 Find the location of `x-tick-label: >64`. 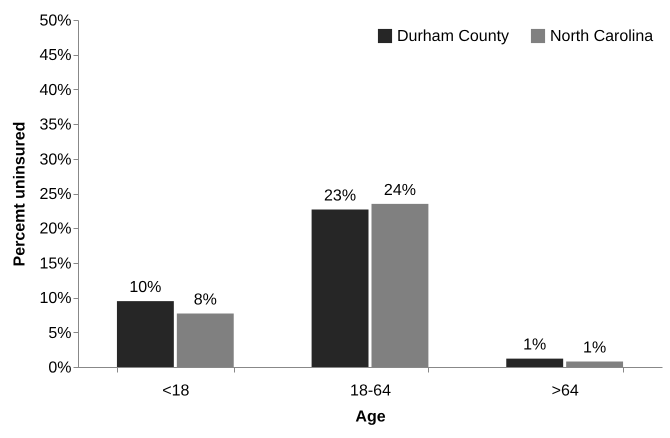

x-tick-label: >64 is located at coordinates (565, 391).